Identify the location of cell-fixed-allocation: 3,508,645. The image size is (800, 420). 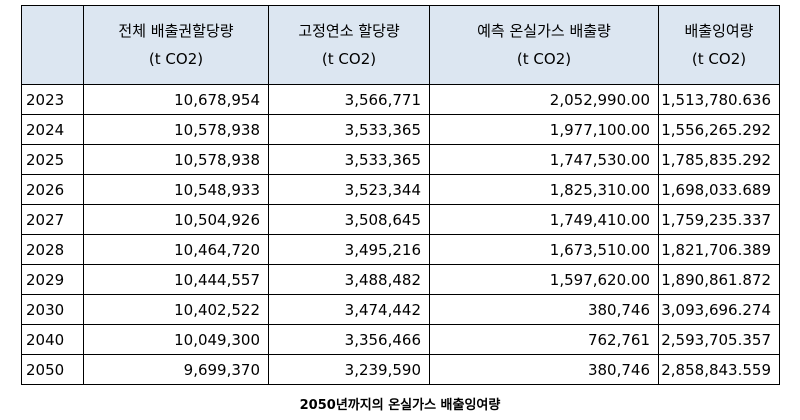
(349, 219).